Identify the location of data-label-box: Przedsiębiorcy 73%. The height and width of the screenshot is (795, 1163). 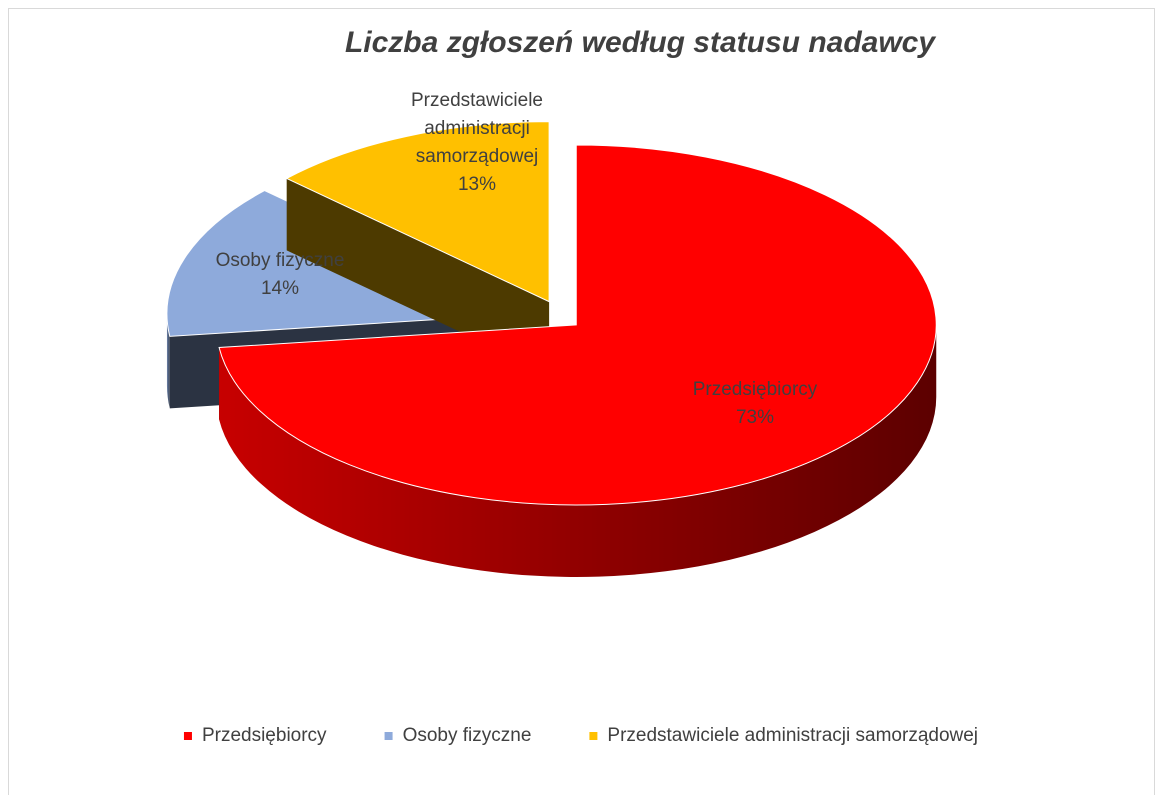
(755, 404).